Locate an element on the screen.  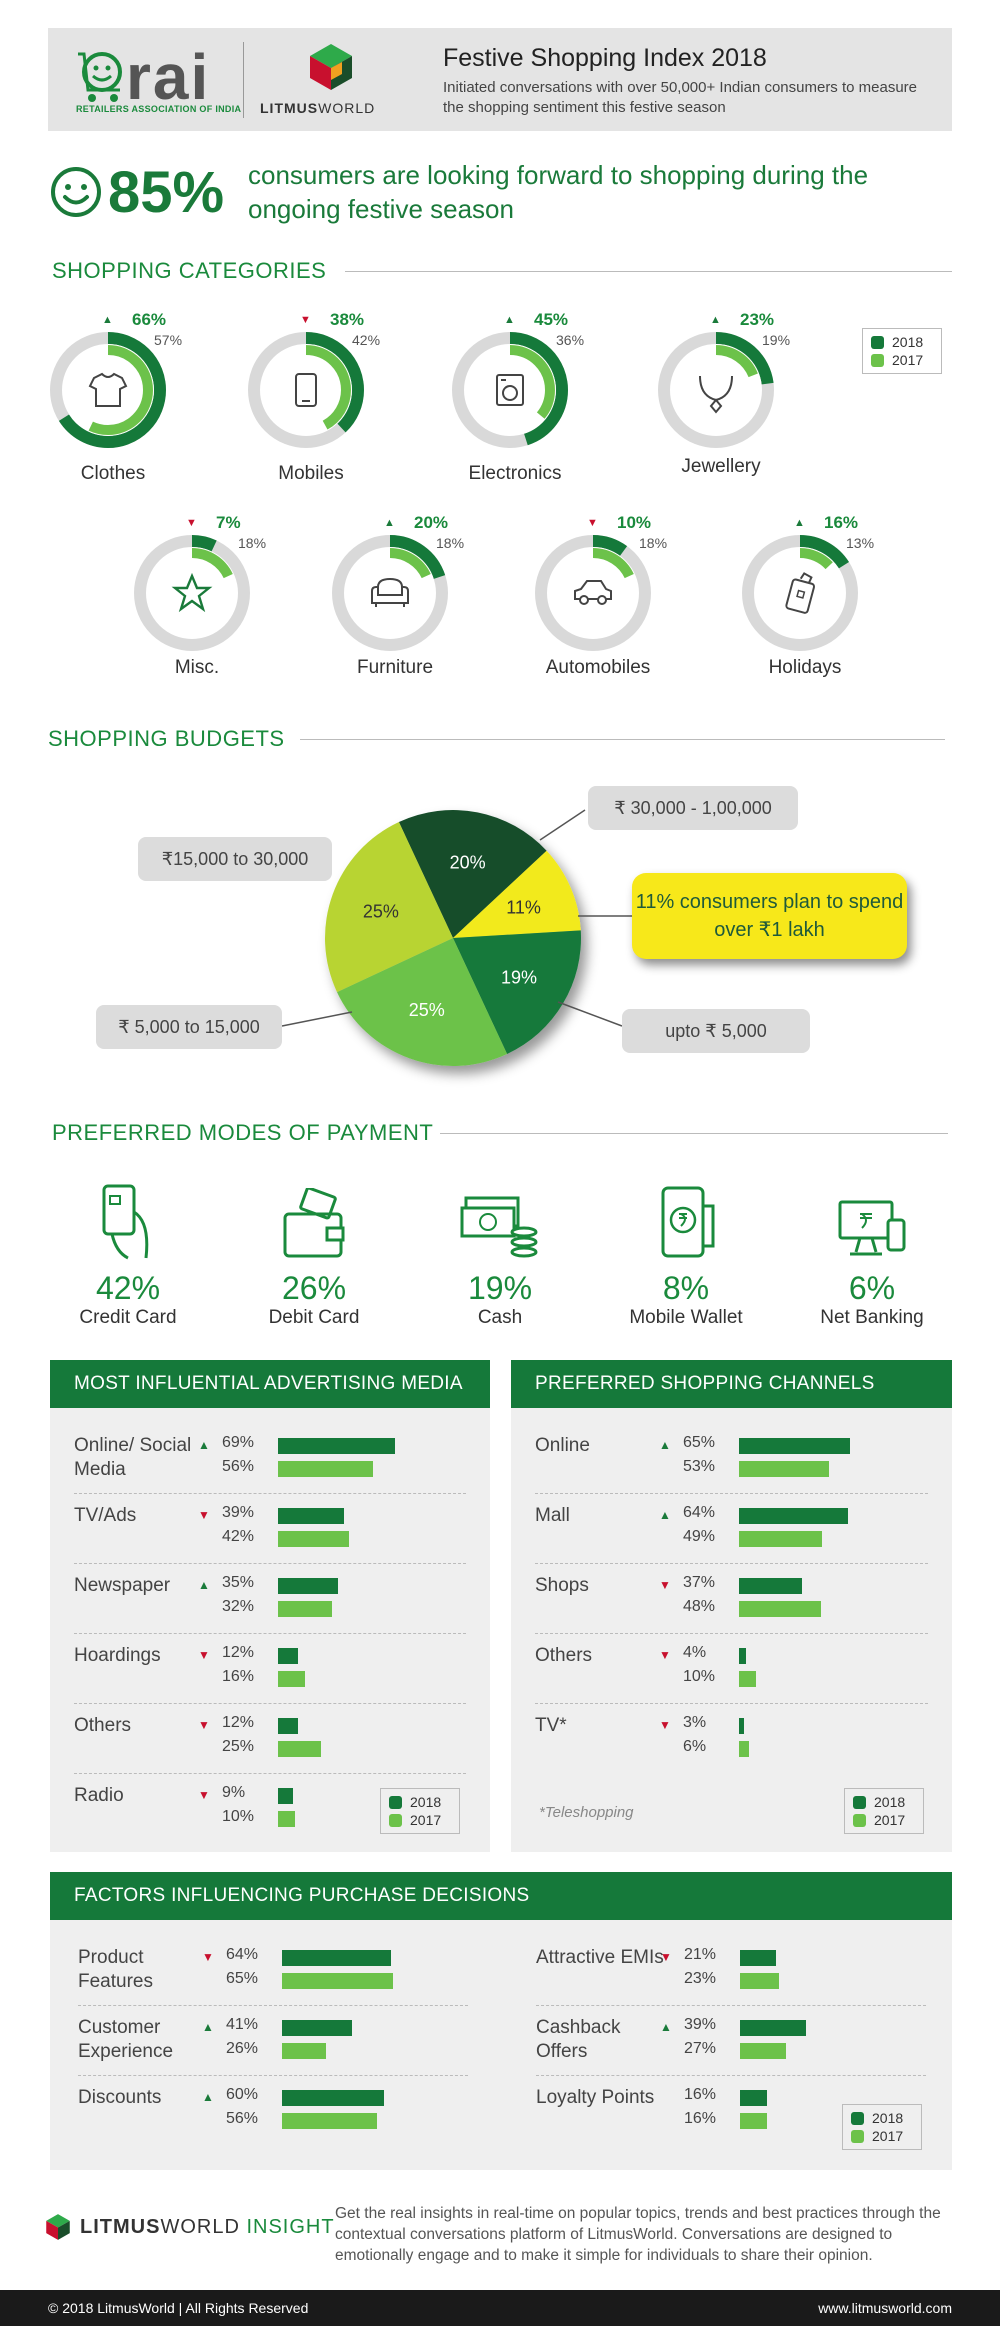
cube-icon is located at coordinates (331, 67).